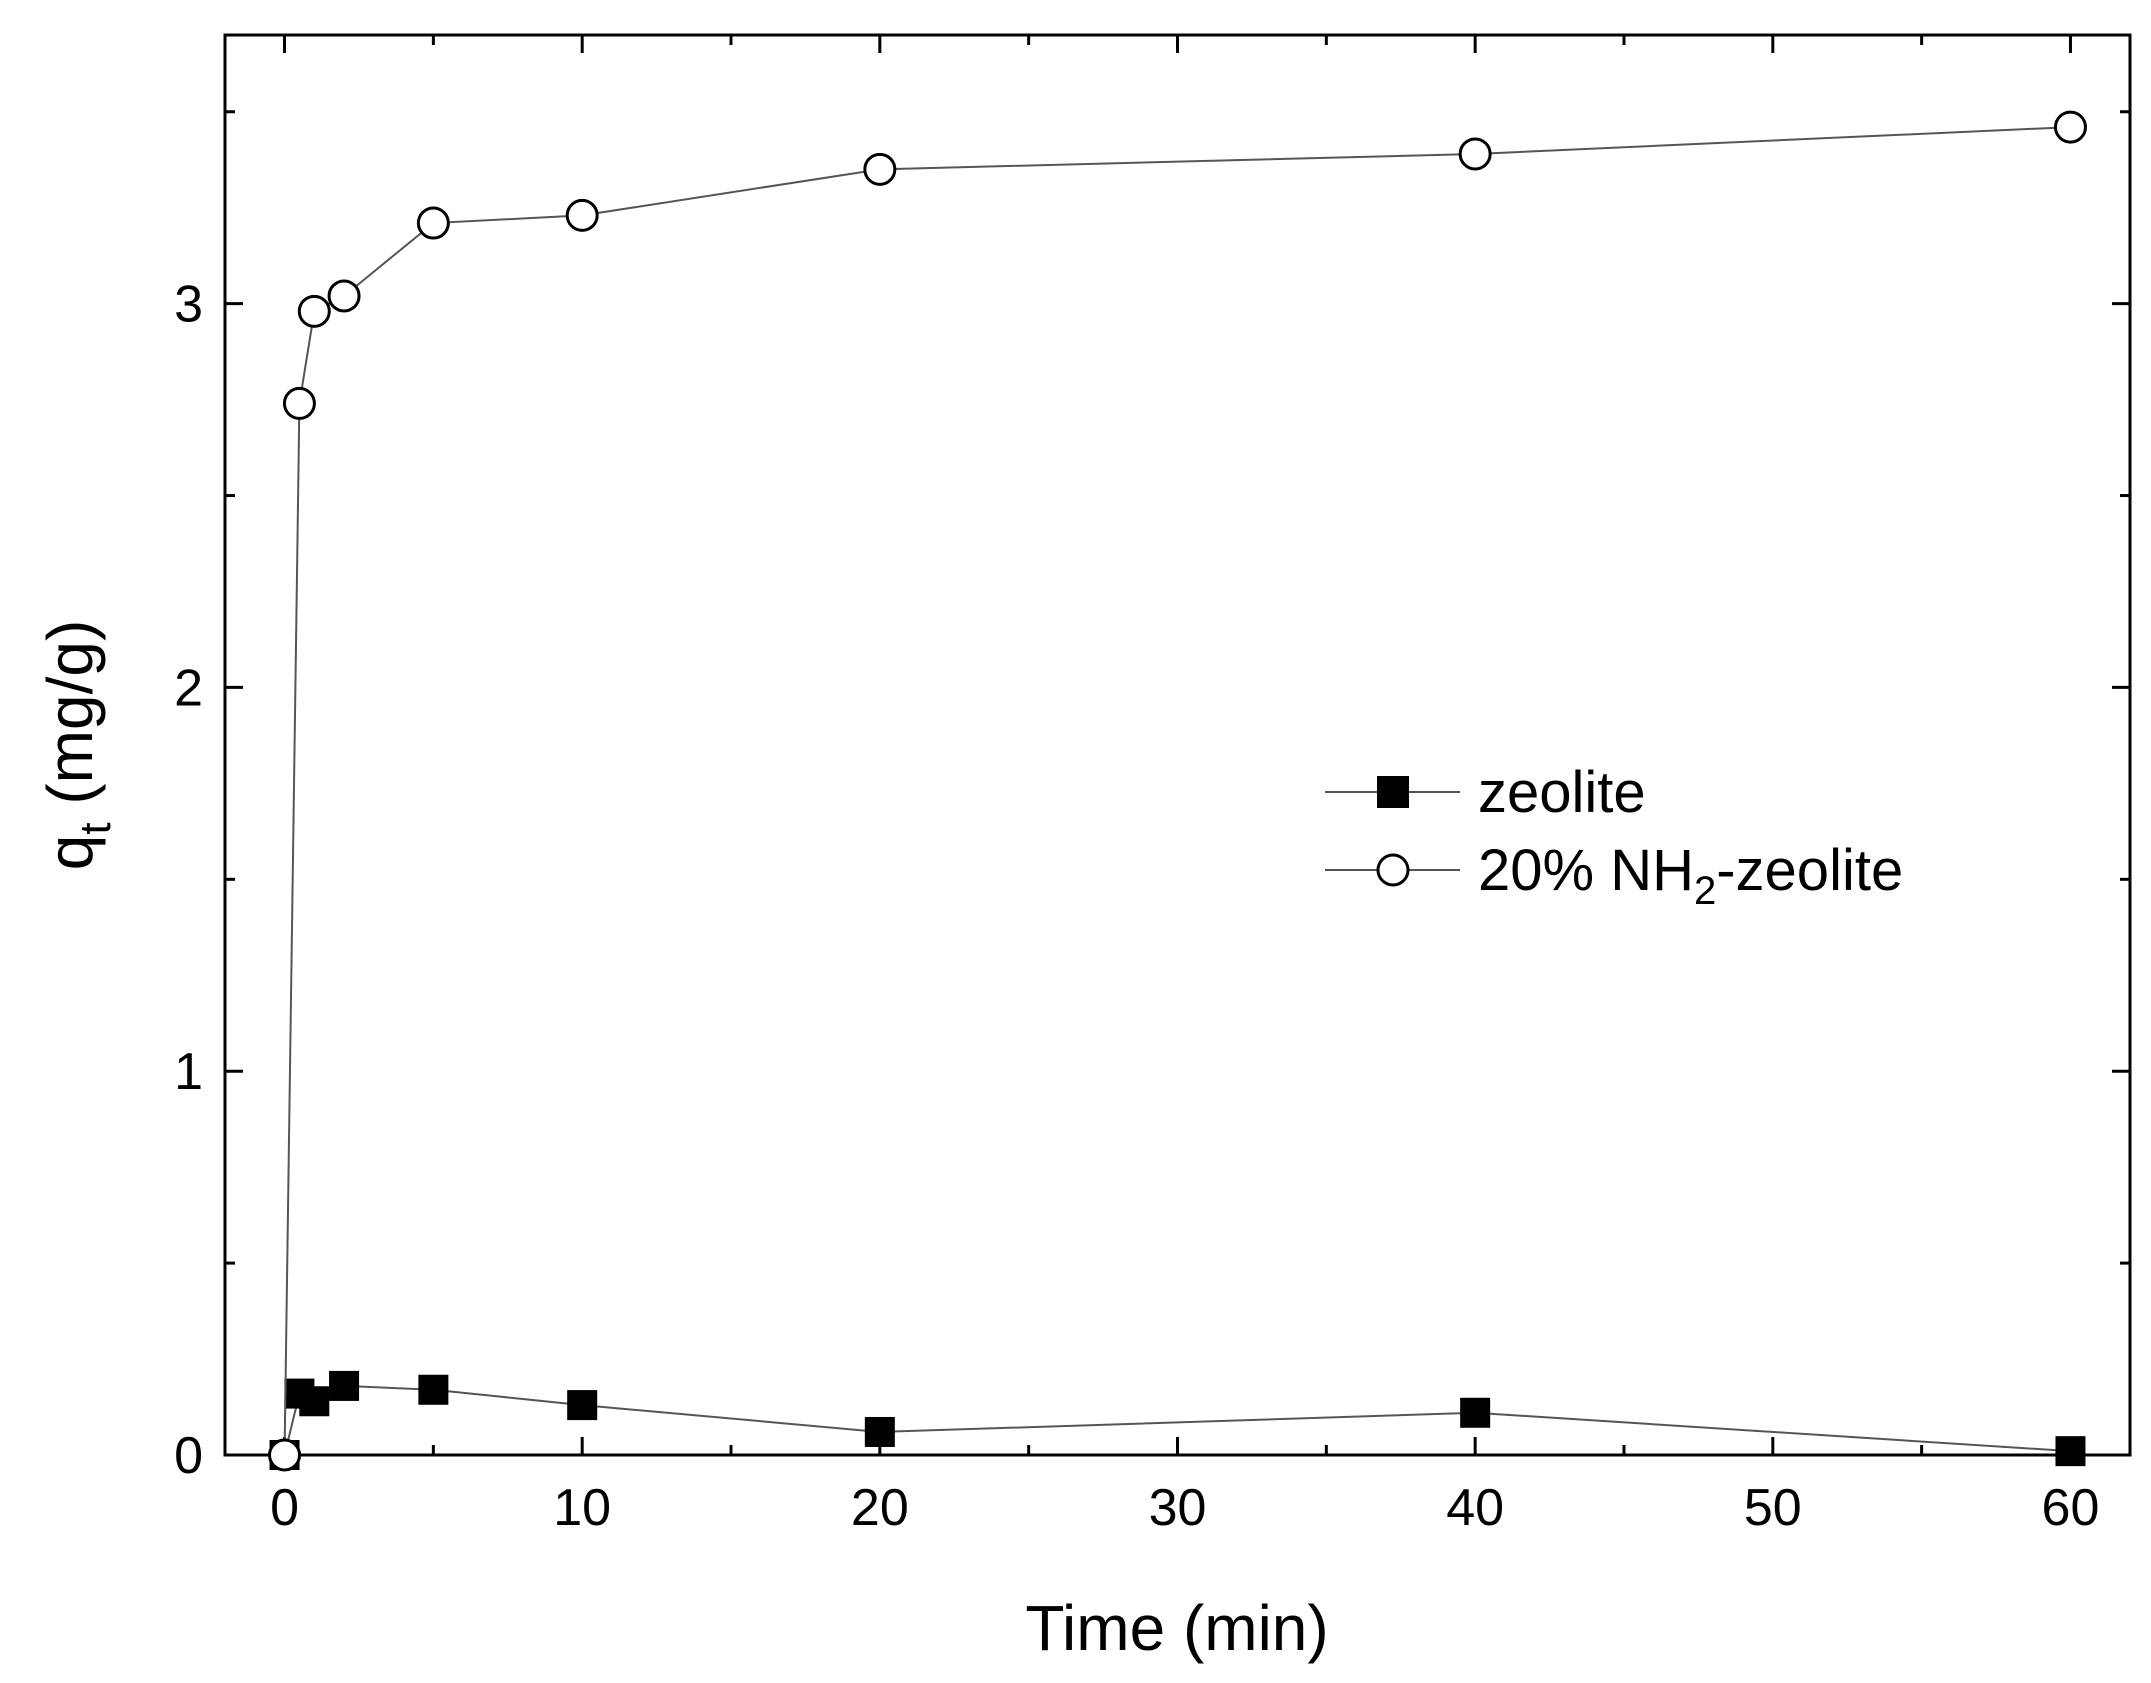  Describe the element at coordinates (582, 1508) in the screenshot. I see `x-tick-label: 10` at that location.